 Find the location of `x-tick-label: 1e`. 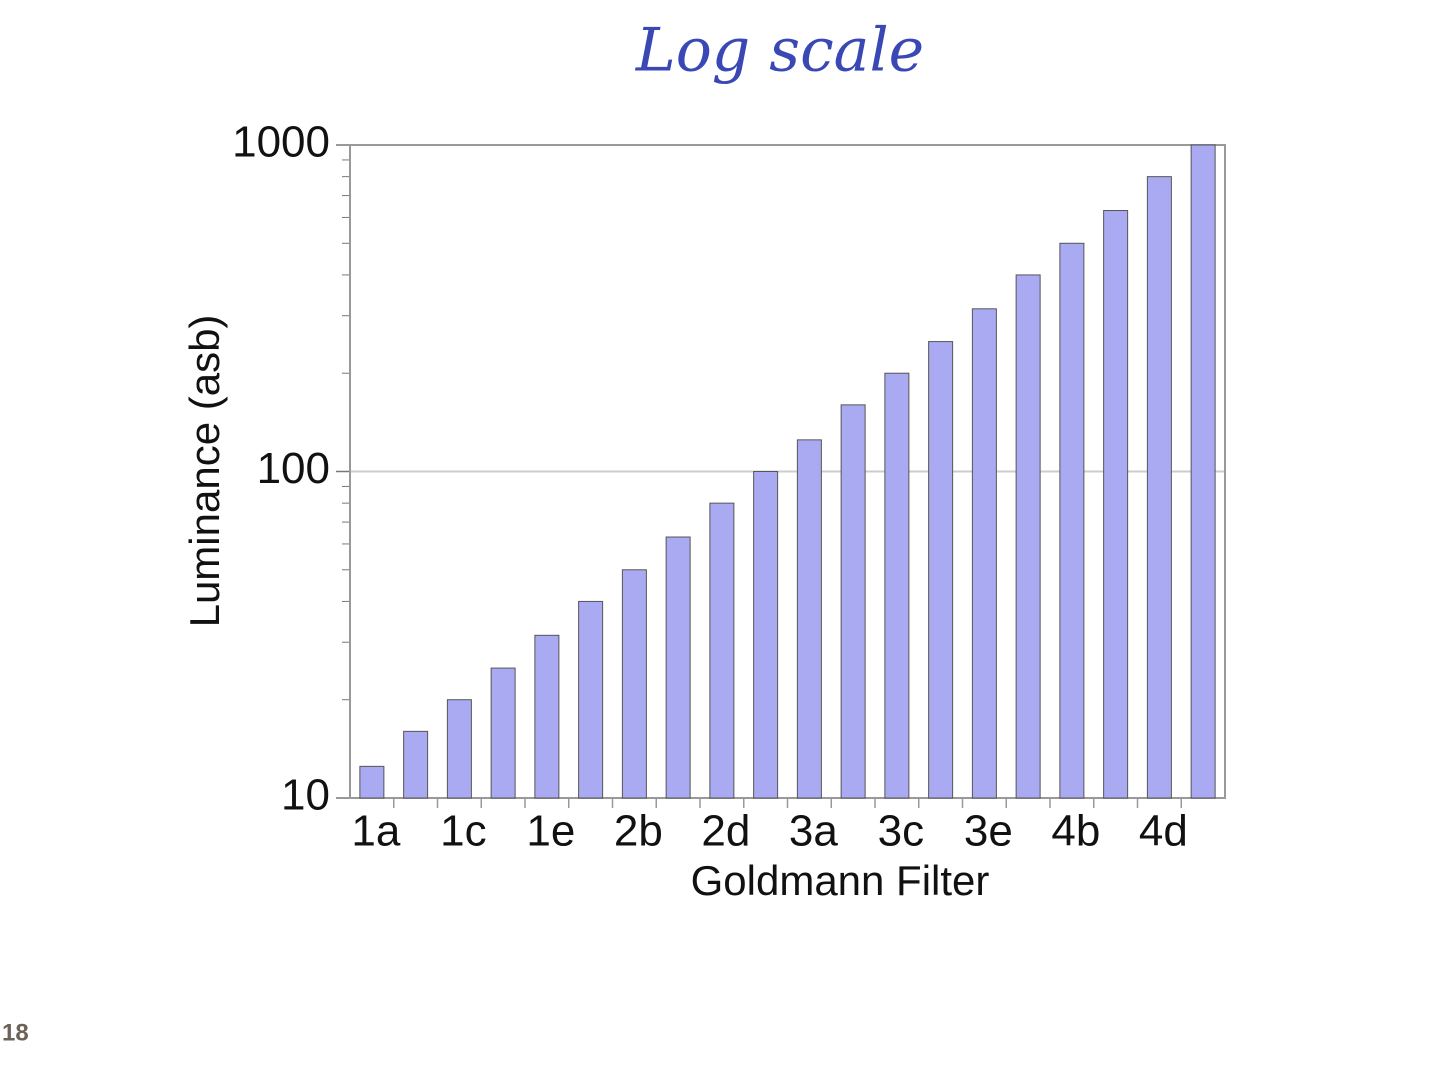

x-tick-label: 1e is located at coordinates (550, 831).